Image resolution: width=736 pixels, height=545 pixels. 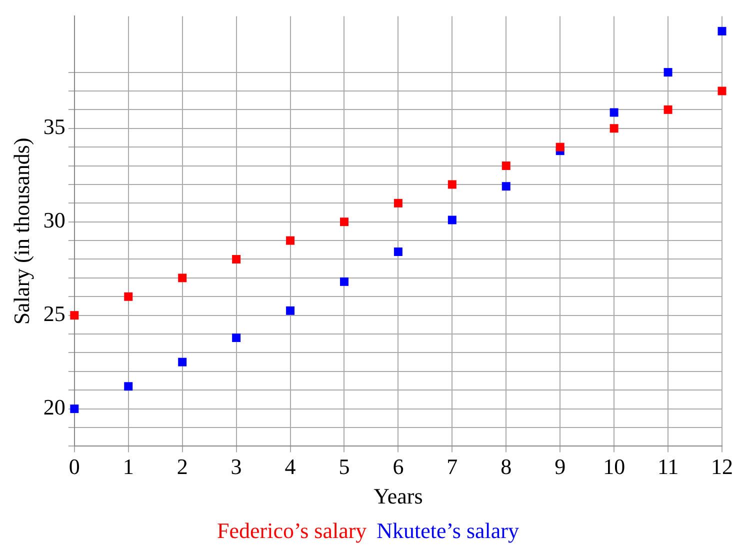 What do you see at coordinates (560, 467) in the screenshot?
I see `x-tick-label: 9` at bounding box center [560, 467].